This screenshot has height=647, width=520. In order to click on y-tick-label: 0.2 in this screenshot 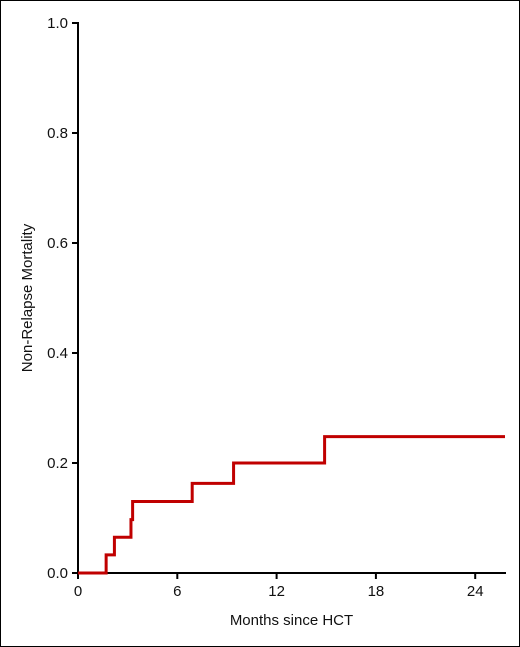, I will do `click(57, 463)`.